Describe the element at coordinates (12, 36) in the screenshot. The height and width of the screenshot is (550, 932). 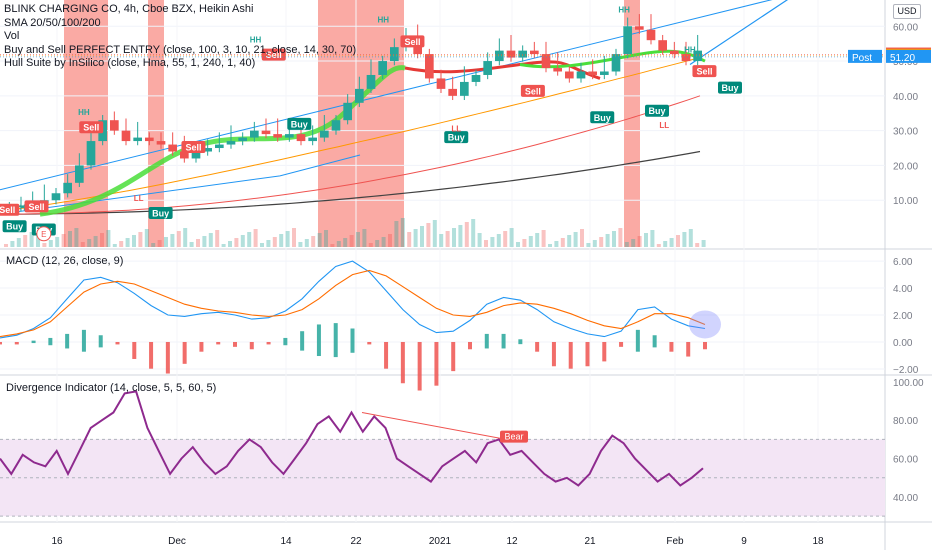
I see `indicator-vol: Vol` at that location.